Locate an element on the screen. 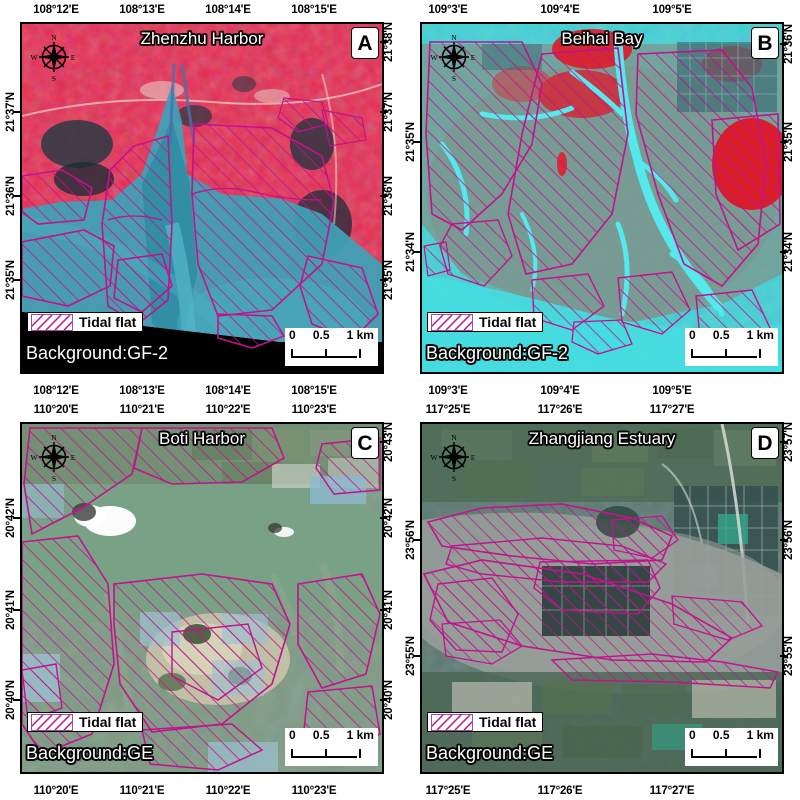 Image resolution: width=800 pixels, height=800 pixels. legend-A: Tidal flat is located at coordinates (85, 322).